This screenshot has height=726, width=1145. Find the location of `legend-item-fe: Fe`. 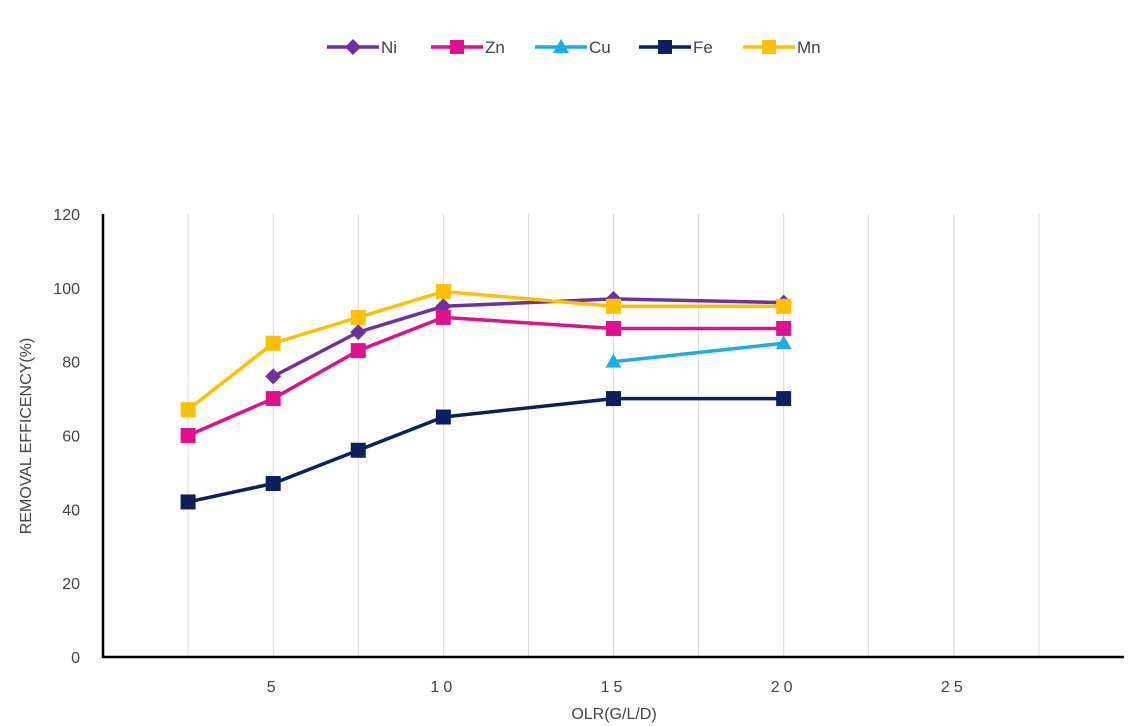

legend-item-fe: Fe is located at coordinates (676, 47).